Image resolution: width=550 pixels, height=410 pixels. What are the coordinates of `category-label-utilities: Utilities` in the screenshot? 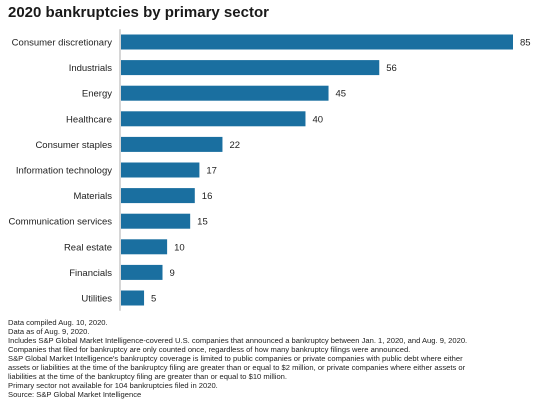 It's located at (96, 299).